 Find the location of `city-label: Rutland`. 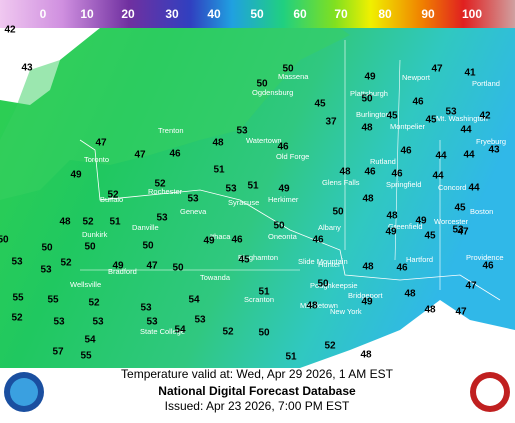

city-label: Rutland is located at coordinates (383, 161).